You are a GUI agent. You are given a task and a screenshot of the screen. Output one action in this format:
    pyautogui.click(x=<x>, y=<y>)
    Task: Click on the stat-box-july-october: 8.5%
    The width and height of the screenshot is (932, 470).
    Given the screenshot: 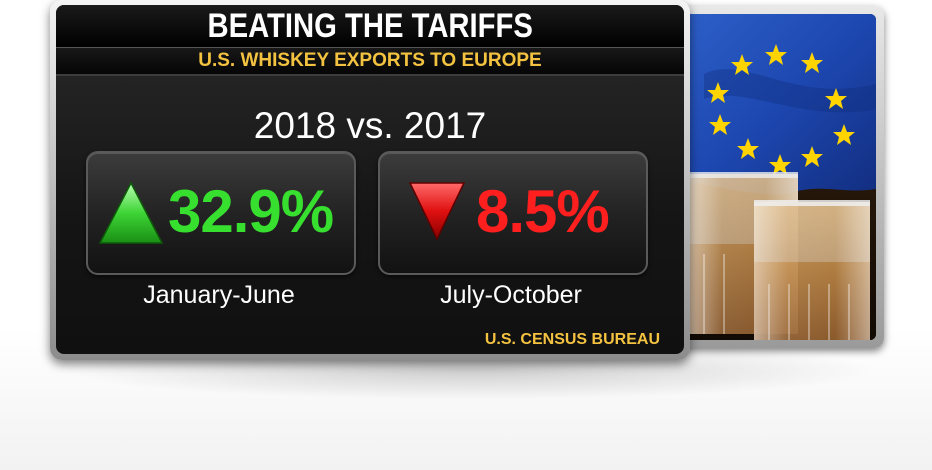 What is the action you would take?
    pyautogui.click(x=513, y=213)
    